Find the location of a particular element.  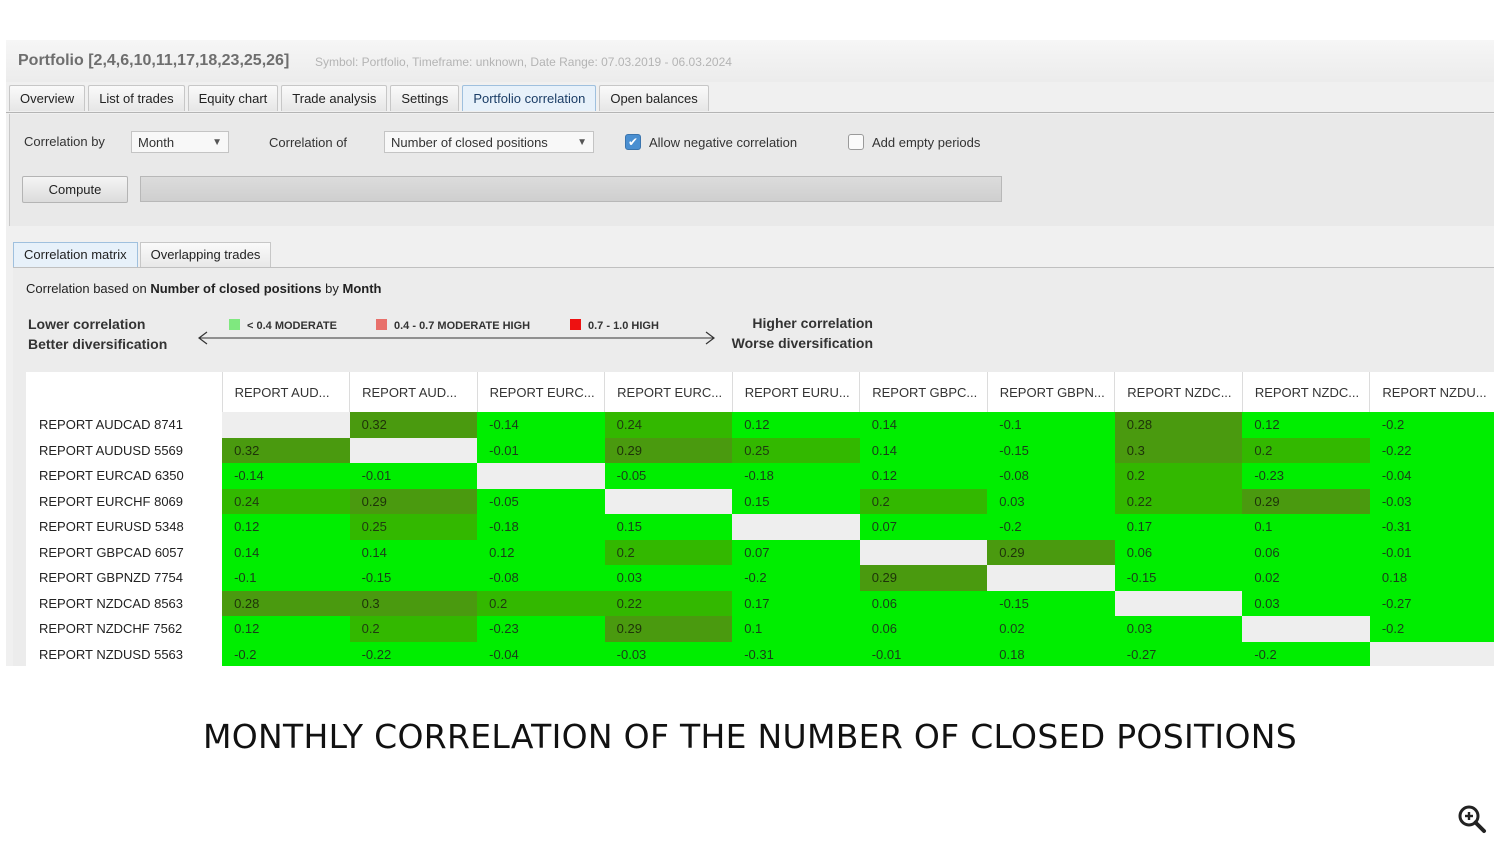

correlation-cell: -0.03 is located at coordinates (668, 653).